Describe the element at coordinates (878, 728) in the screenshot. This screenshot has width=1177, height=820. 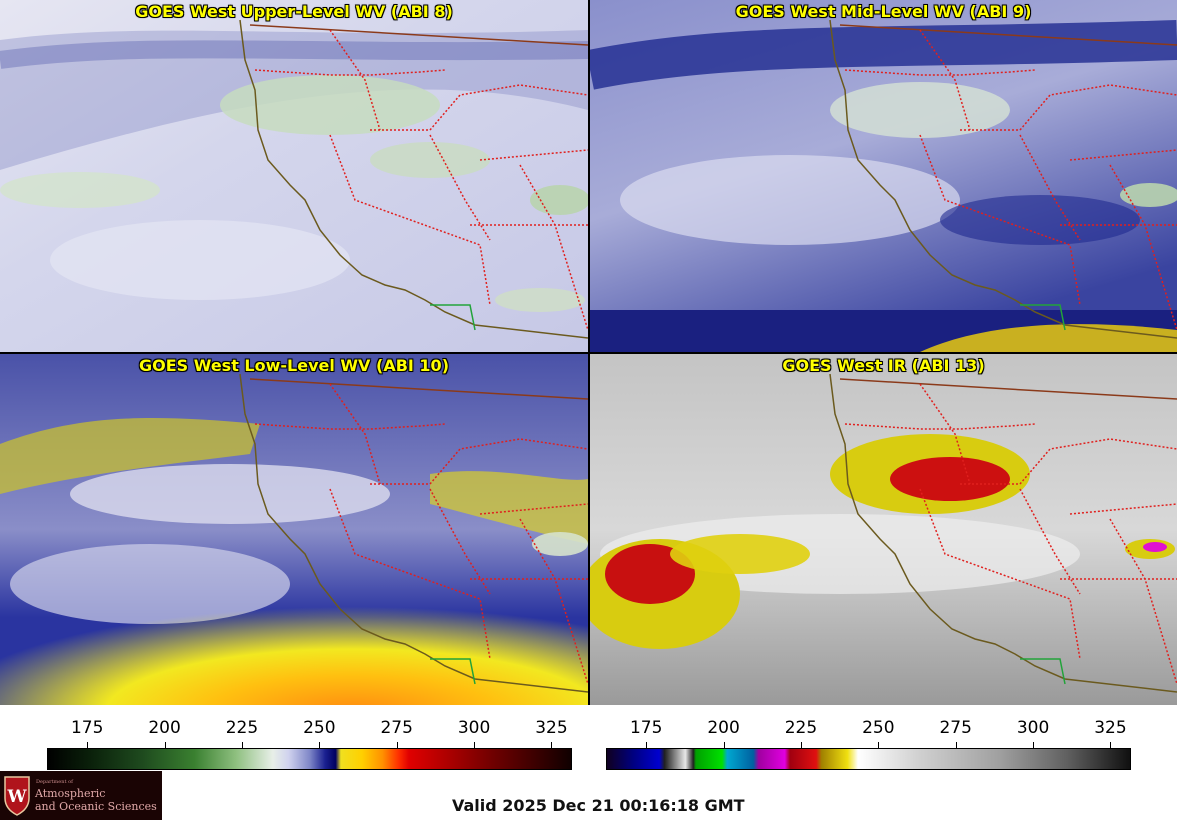
I see `ir-colorbar-tick-label: 250` at that location.